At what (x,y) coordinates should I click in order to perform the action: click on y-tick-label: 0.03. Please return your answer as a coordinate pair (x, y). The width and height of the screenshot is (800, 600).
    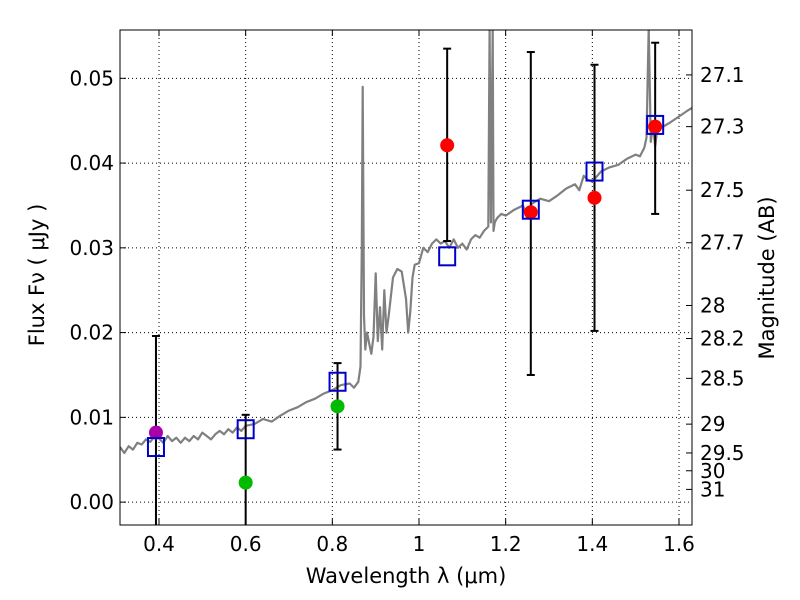
    Looking at the image, I should click on (91, 248).